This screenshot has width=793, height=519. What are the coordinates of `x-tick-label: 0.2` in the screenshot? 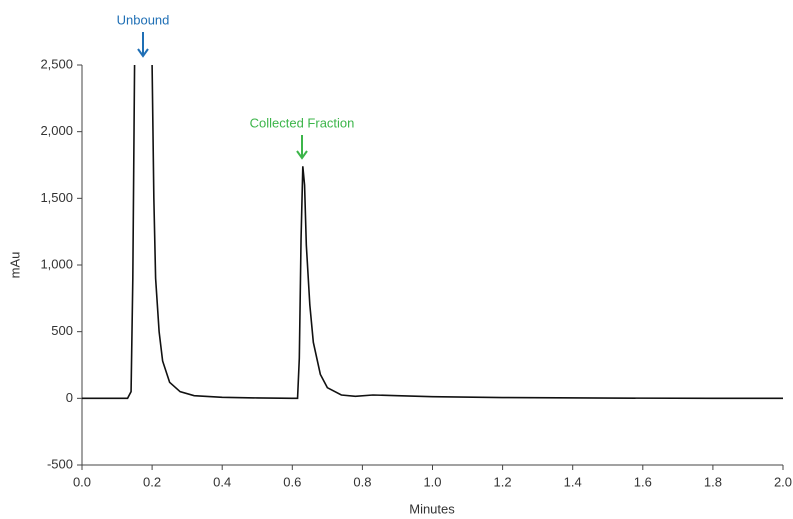 It's located at (152, 481).